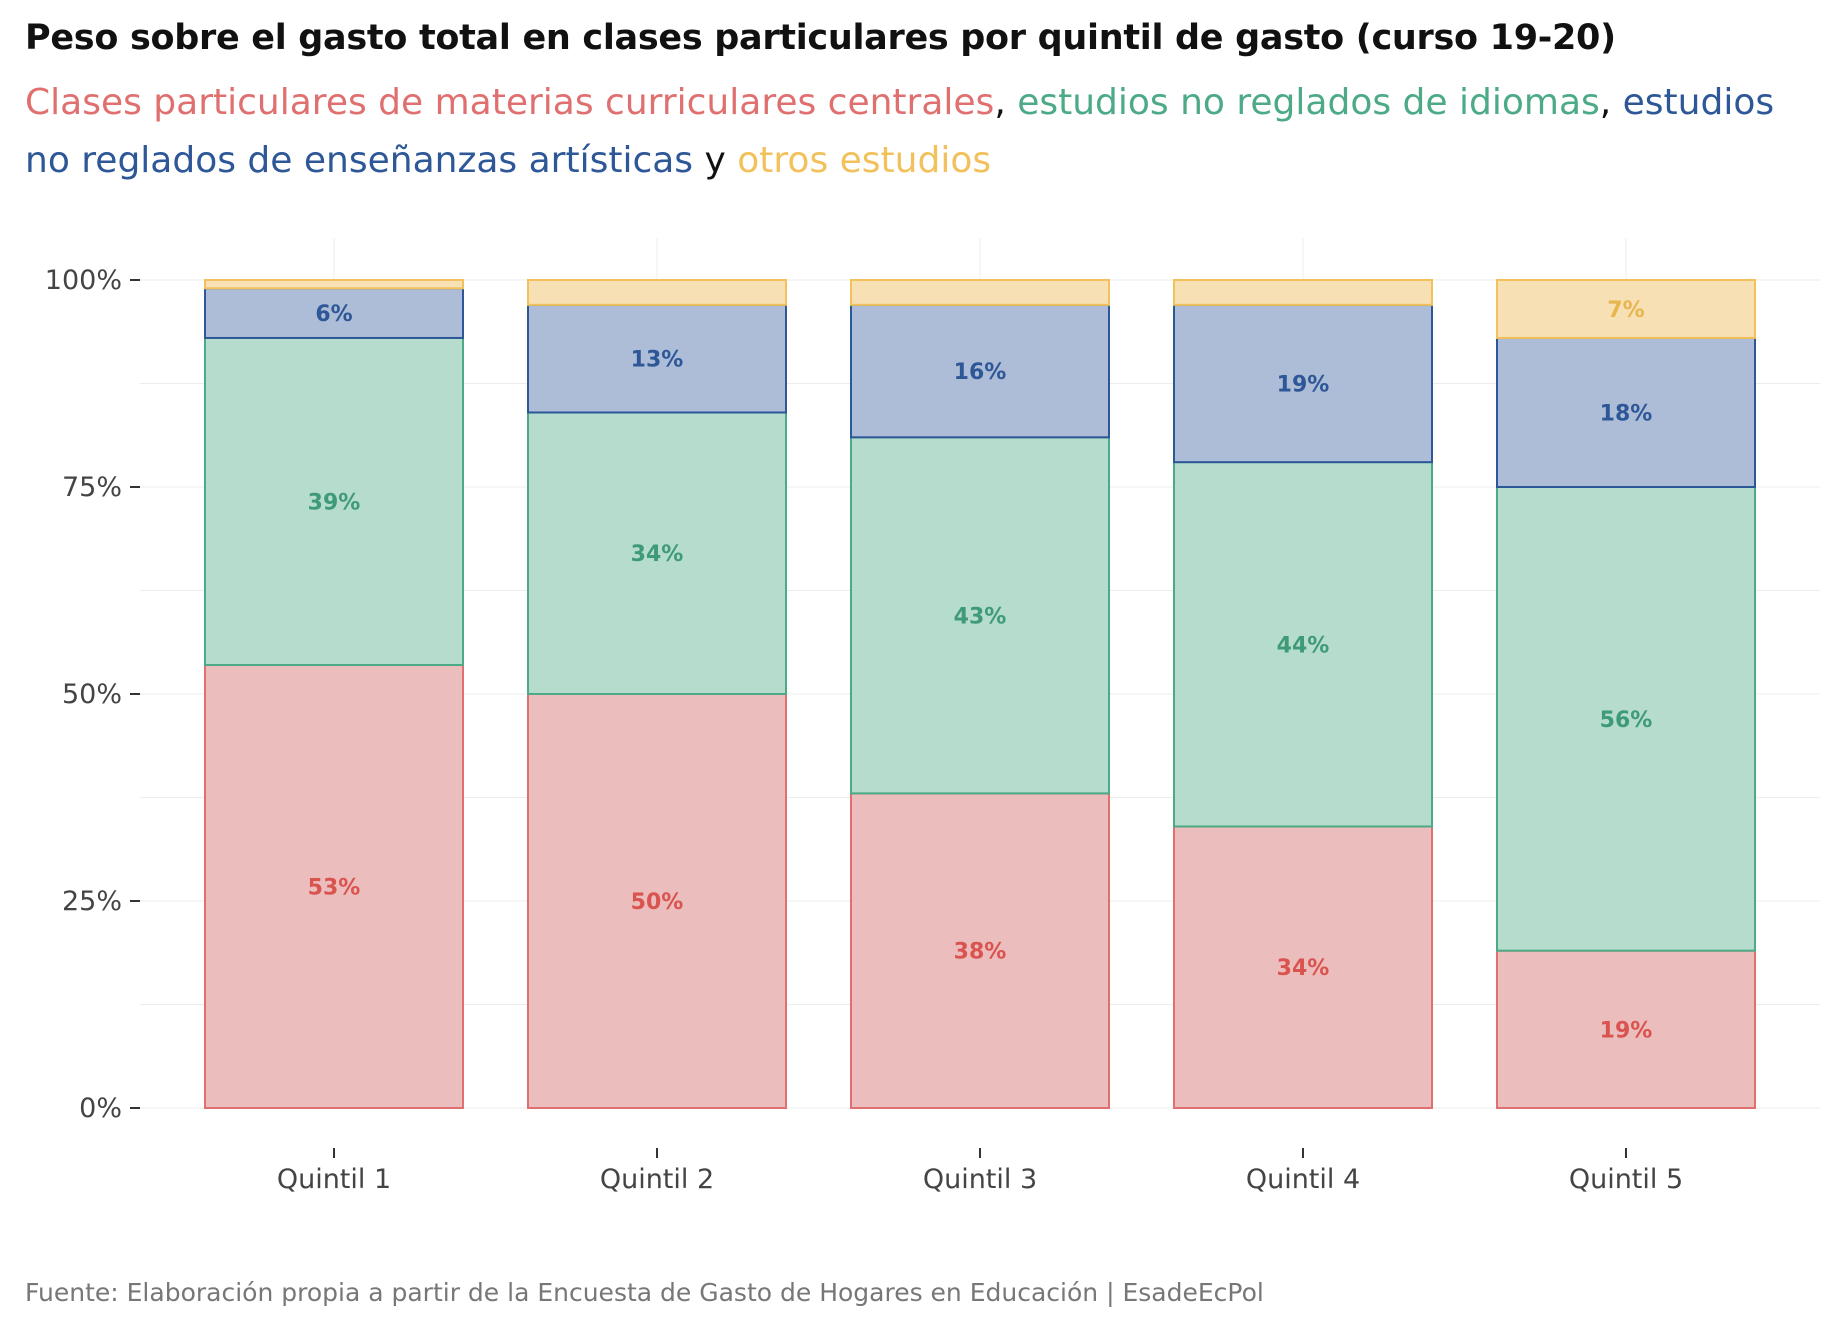  Describe the element at coordinates (92, 694) in the screenshot. I see `y-tick-label: 50%` at that location.